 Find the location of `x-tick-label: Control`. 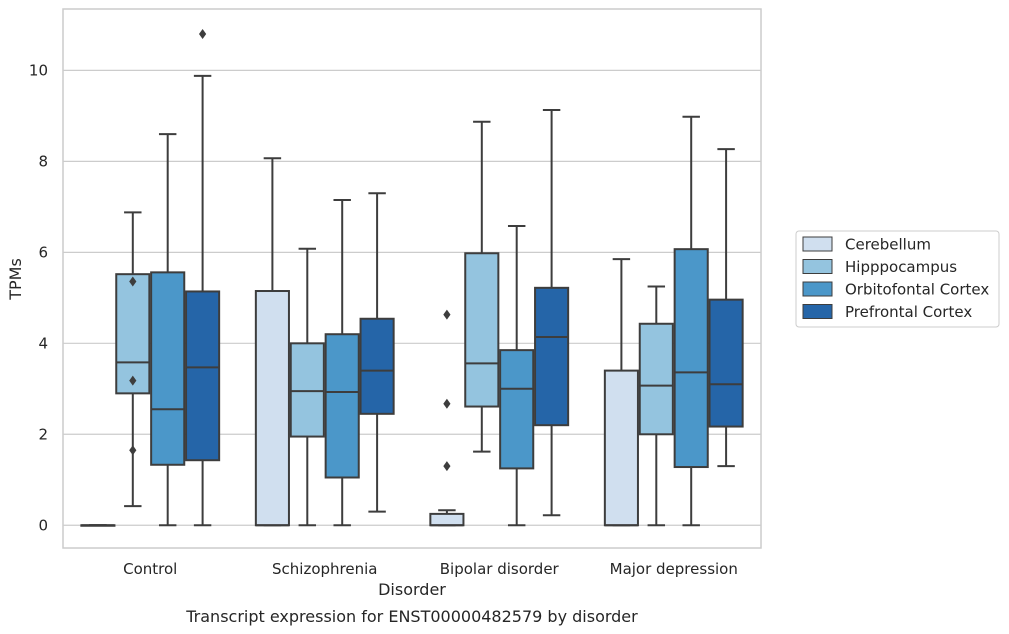

x-tick-label: Control is located at coordinates (150, 569).